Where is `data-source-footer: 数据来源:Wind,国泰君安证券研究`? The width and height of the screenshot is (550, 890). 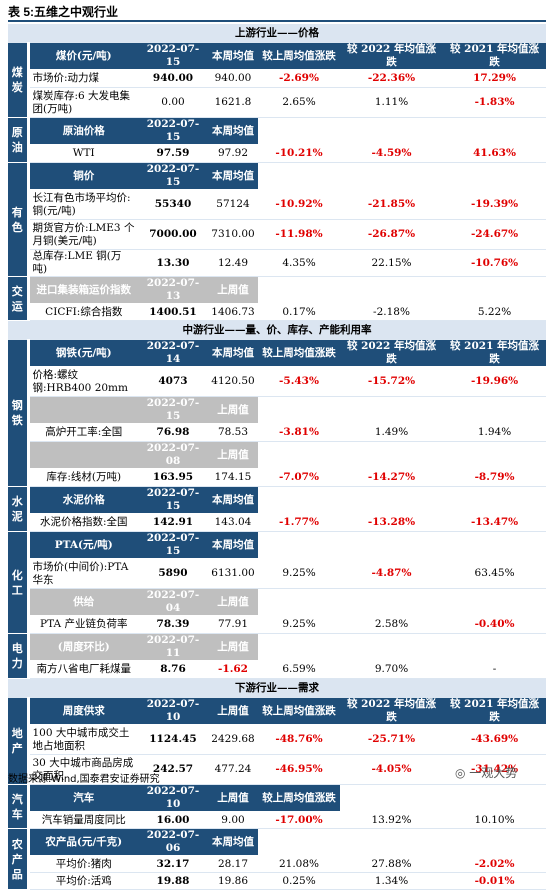 data-source-footer: 数据来源:Wind,国泰君安证券研究 is located at coordinates (84, 779).